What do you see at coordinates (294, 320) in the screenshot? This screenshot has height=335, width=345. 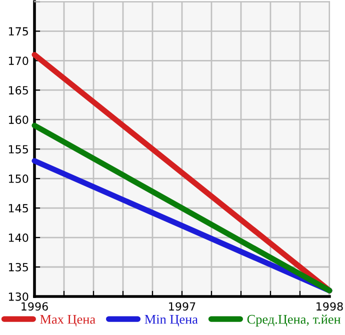 I see `legend-label: Сред.Цена, т.йен` at bounding box center [294, 320].